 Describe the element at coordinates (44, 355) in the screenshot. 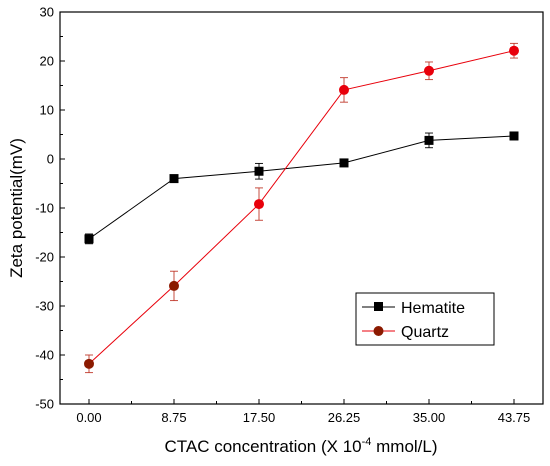

I see `y-tick-label: -40` at that location.